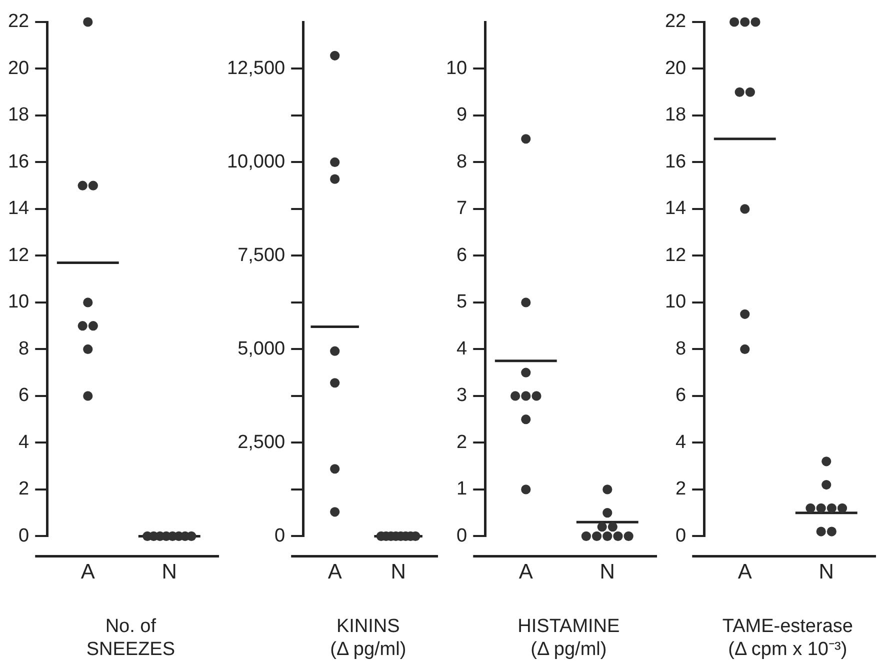  What do you see at coordinates (462, 115) in the screenshot?
I see `y-tick-label: 9` at bounding box center [462, 115].